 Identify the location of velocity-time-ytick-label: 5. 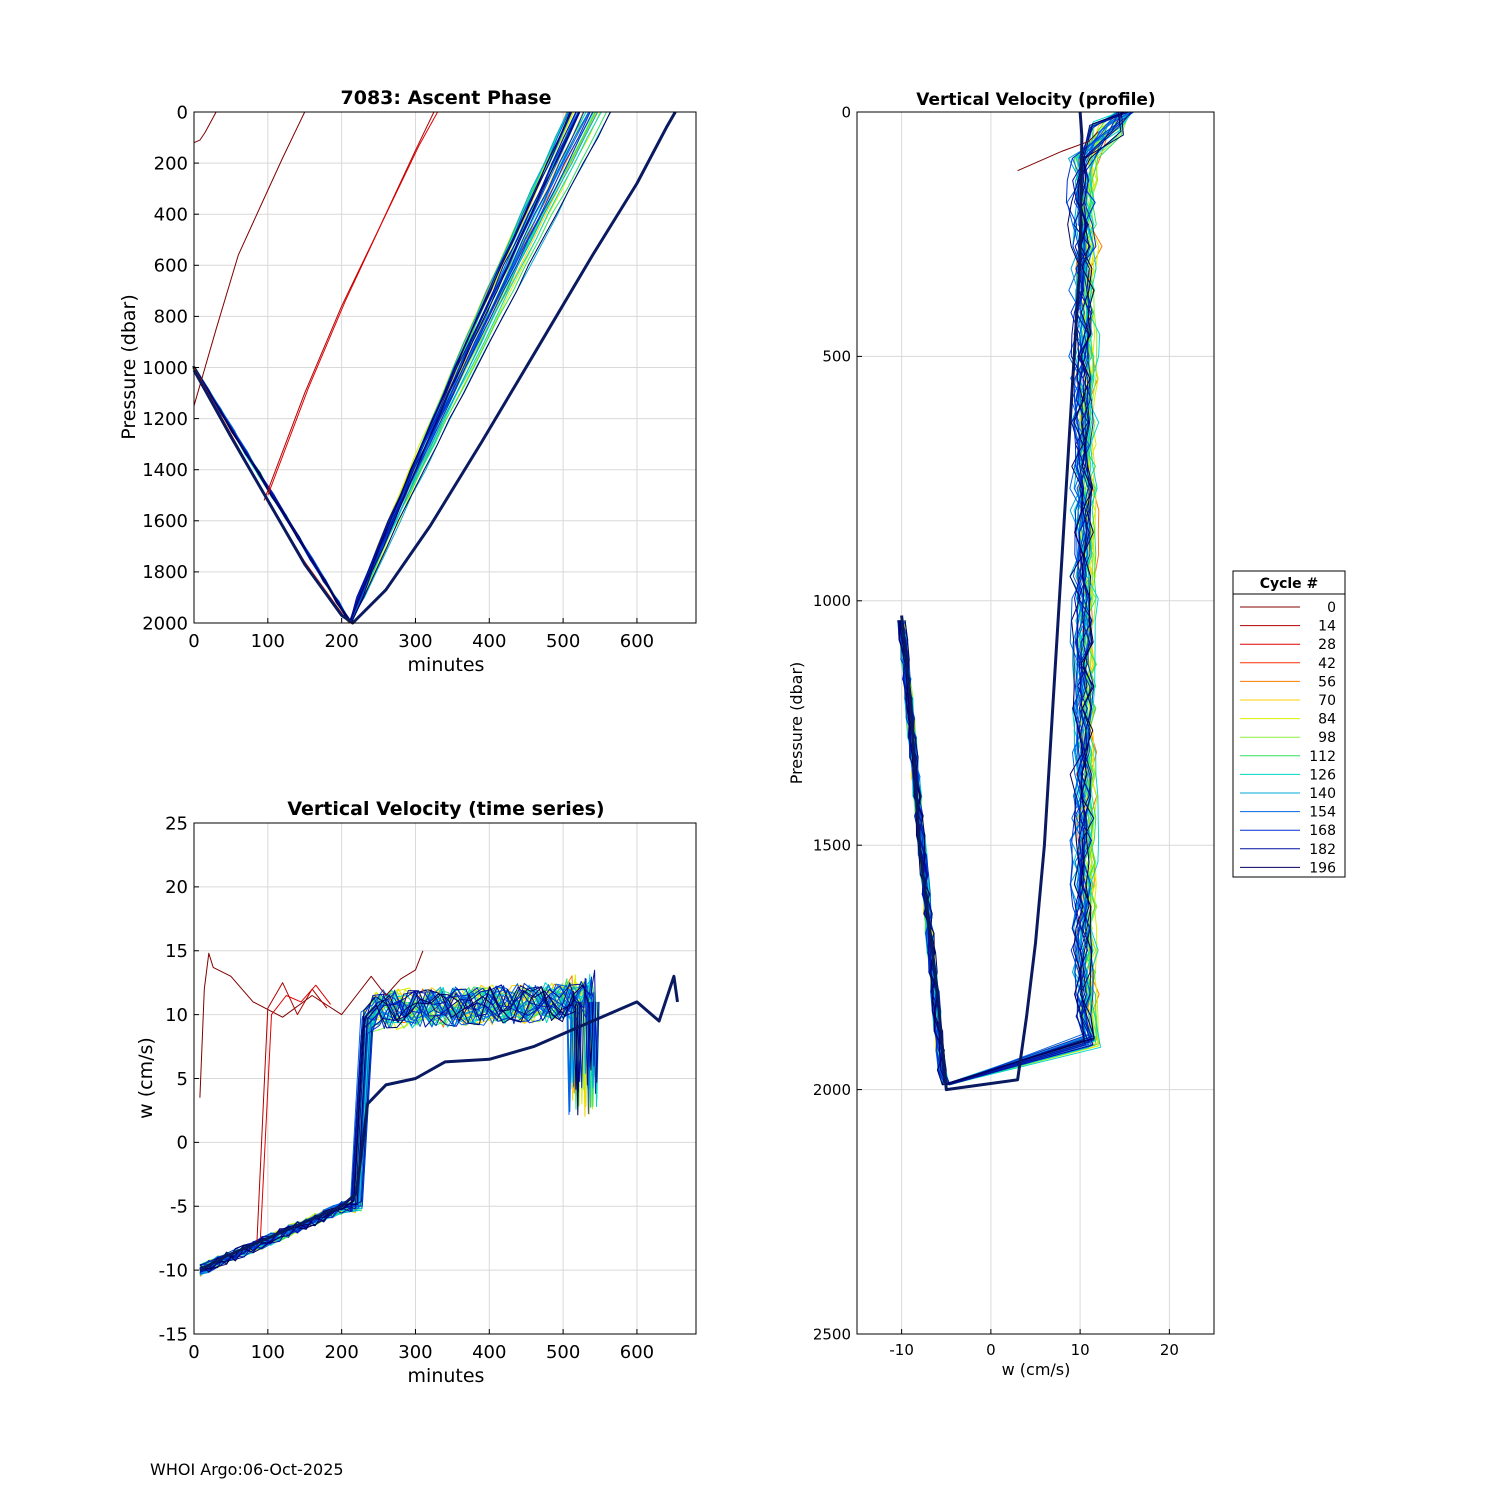
(182, 1079).